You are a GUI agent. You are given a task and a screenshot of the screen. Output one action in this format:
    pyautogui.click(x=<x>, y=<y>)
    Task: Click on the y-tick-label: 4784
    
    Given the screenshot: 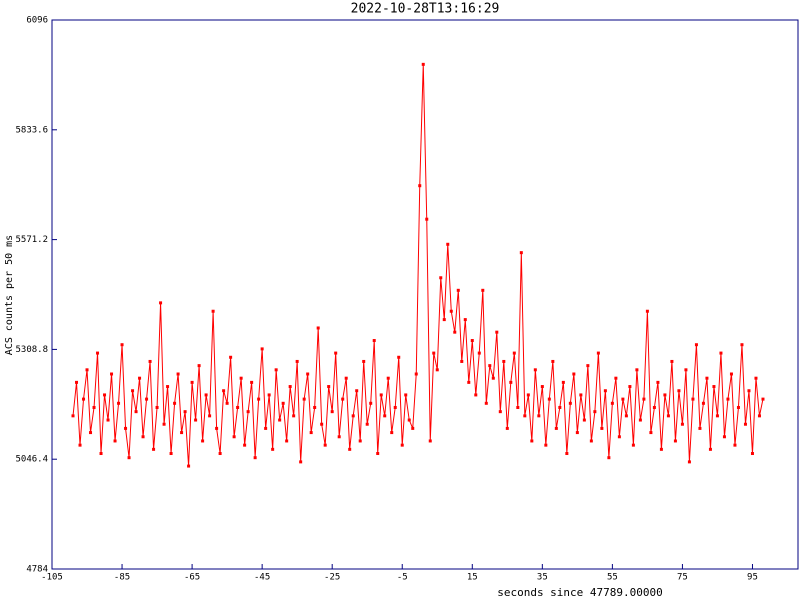 What is the action you would take?
    pyautogui.click(x=37, y=570)
    